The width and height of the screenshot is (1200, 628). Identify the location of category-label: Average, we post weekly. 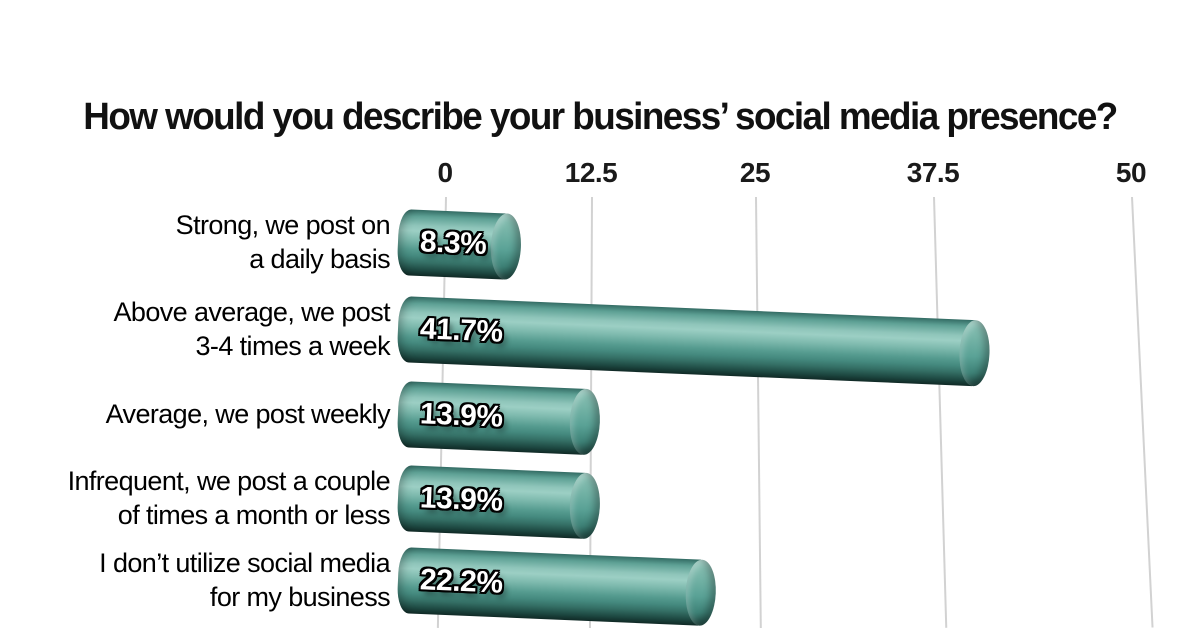
(200, 414).